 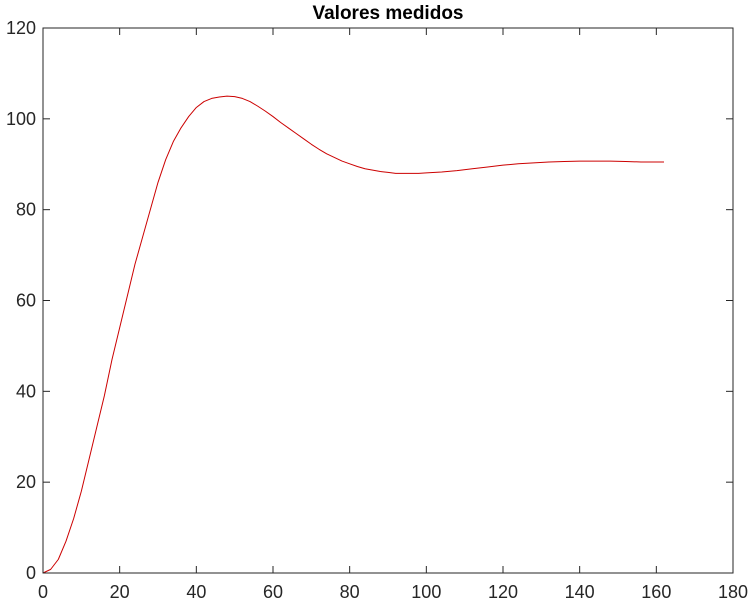 I want to click on y-tick-label: 60, so click(x=26, y=301).